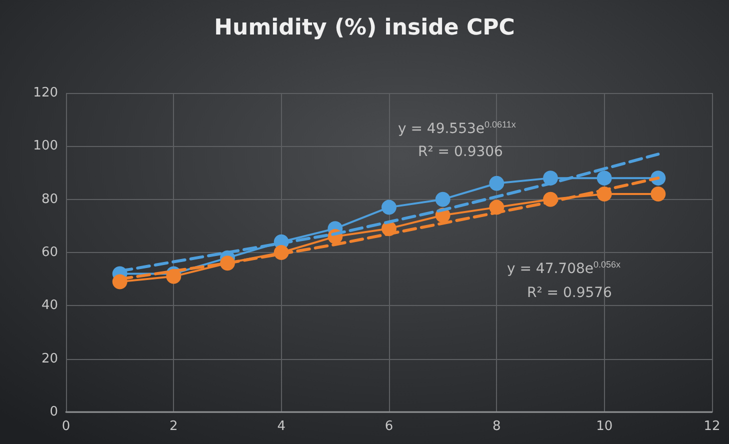  What do you see at coordinates (45, 146) in the screenshot?
I see `y-tick-label: 100` at bounding box center [45, 146].